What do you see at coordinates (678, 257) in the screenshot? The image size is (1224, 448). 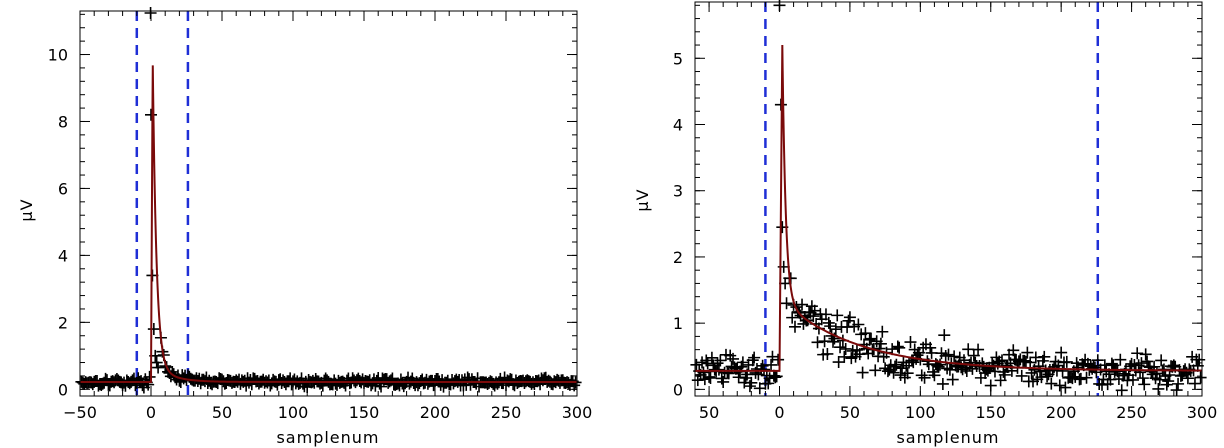 I see `chart-right-y-tick-label: 2` at bounding box center [678, 257].